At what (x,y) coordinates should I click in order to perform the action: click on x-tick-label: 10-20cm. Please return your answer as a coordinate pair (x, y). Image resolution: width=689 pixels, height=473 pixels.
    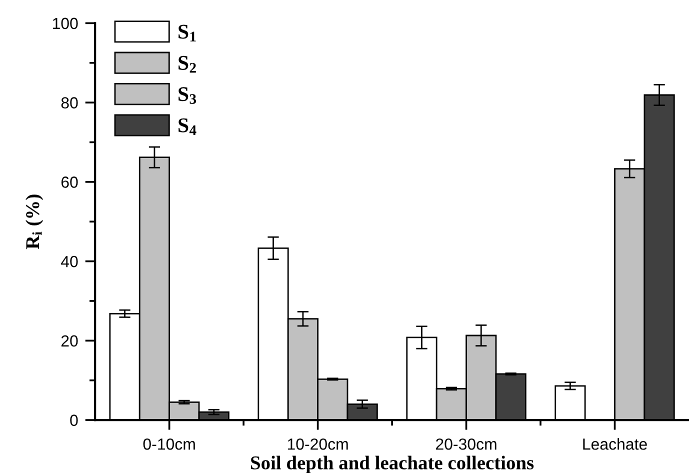
    Looking at the image, I should click on (318, 444).